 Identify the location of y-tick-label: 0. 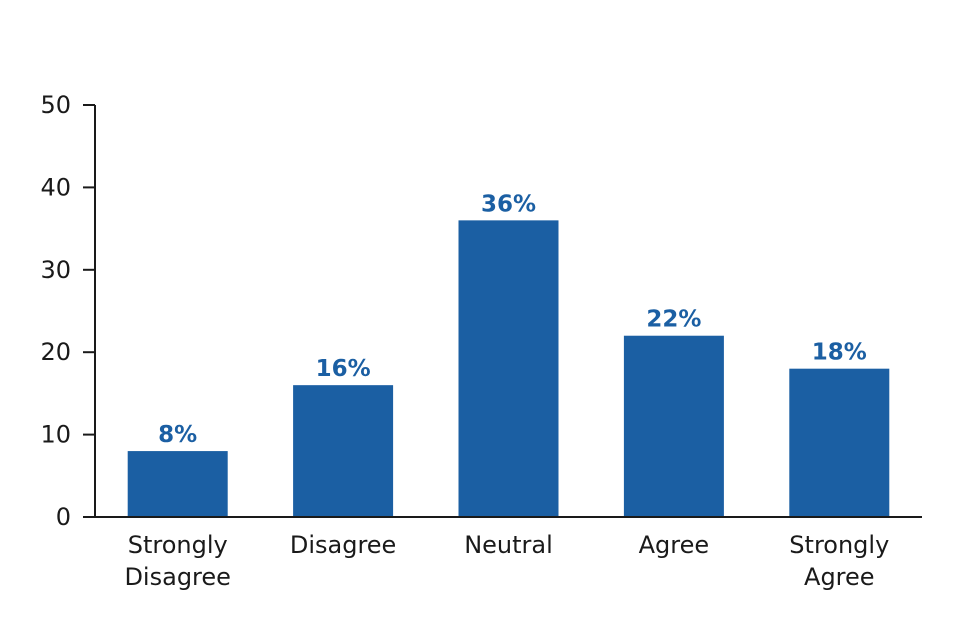
(63, 517).